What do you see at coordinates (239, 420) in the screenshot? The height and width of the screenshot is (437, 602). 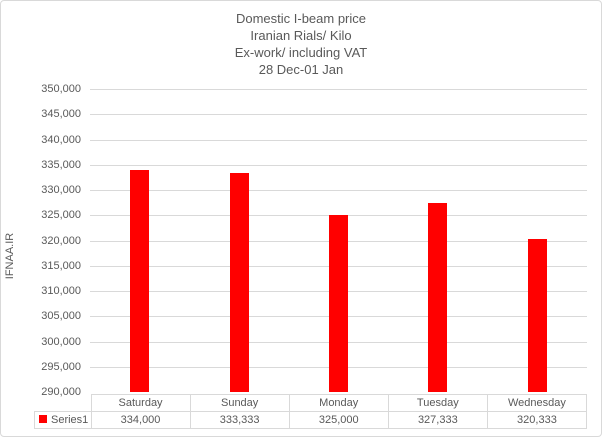 I see `series1-value-cell: 333,333` at bounding box center [239, 420].